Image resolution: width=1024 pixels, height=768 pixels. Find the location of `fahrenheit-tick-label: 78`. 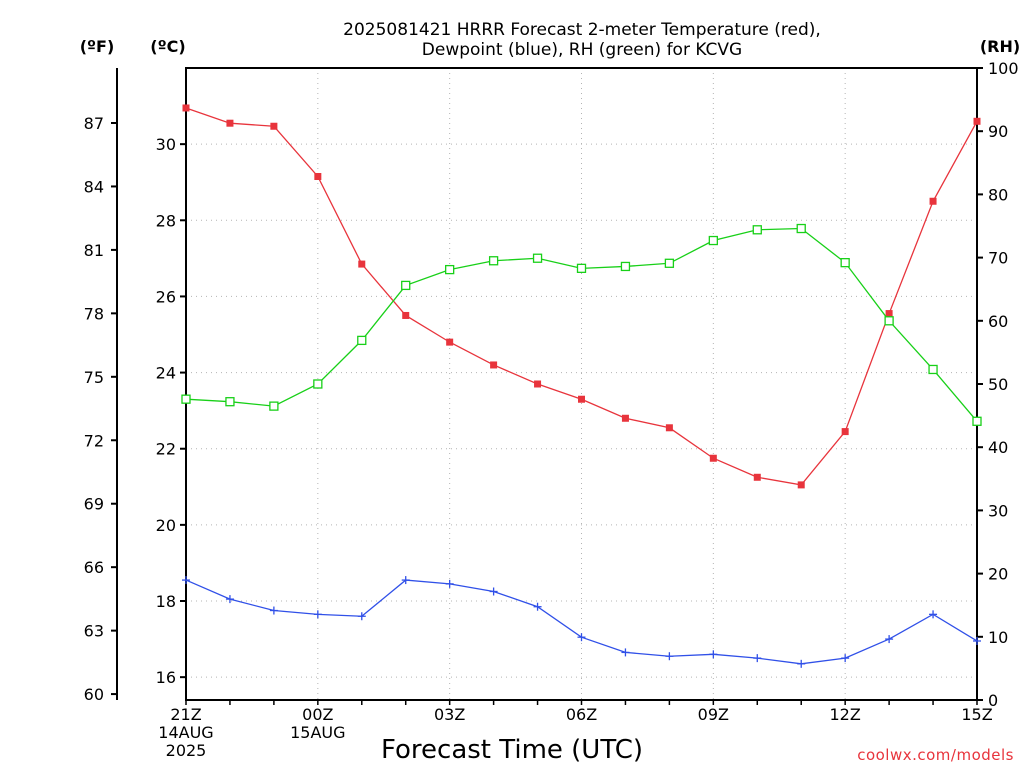

fahrenheit-tick-label: 78 is located at coordinates (94, 313).